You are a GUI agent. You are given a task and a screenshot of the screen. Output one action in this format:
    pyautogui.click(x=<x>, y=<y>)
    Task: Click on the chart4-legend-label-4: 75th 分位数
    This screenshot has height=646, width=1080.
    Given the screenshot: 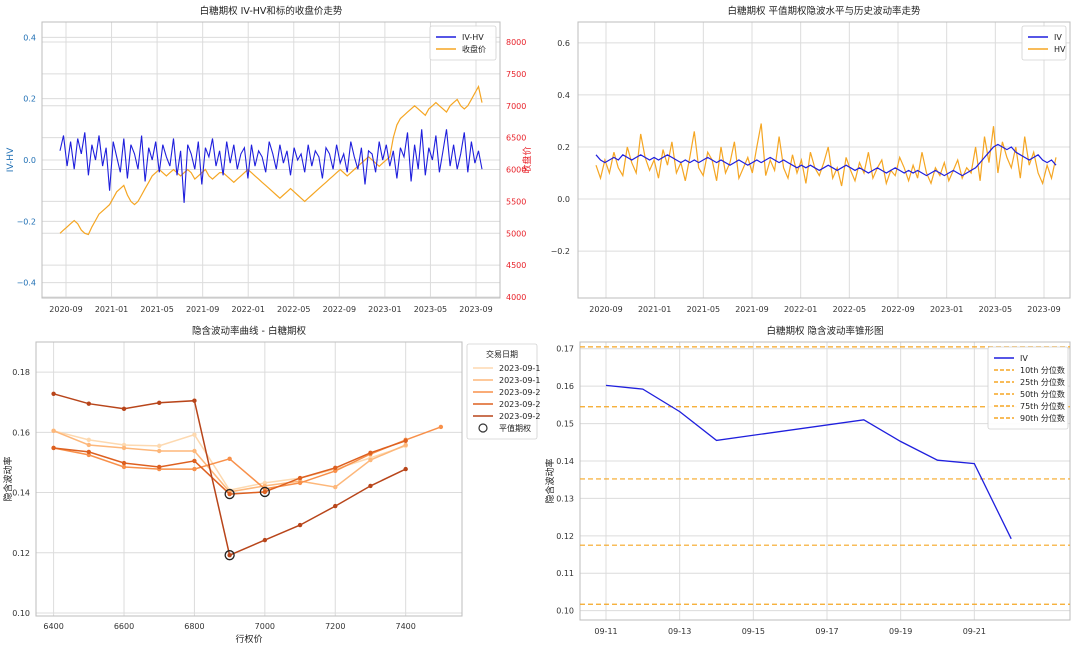 What is the action you would take?
    pyautogui.click(x=1042, y=406)
    